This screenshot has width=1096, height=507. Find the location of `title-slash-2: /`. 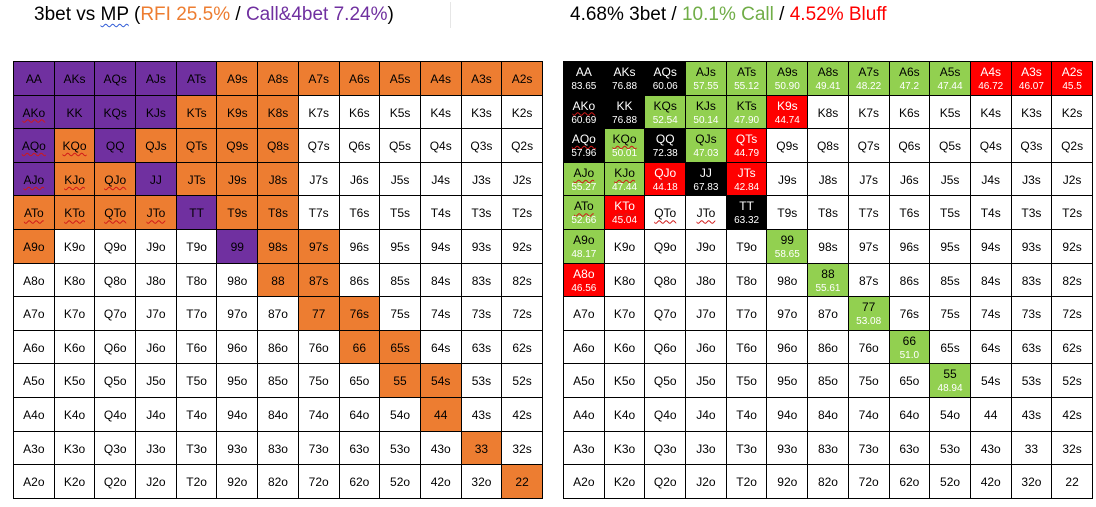

title-slash-2: / is located at coordinates (781, 14).